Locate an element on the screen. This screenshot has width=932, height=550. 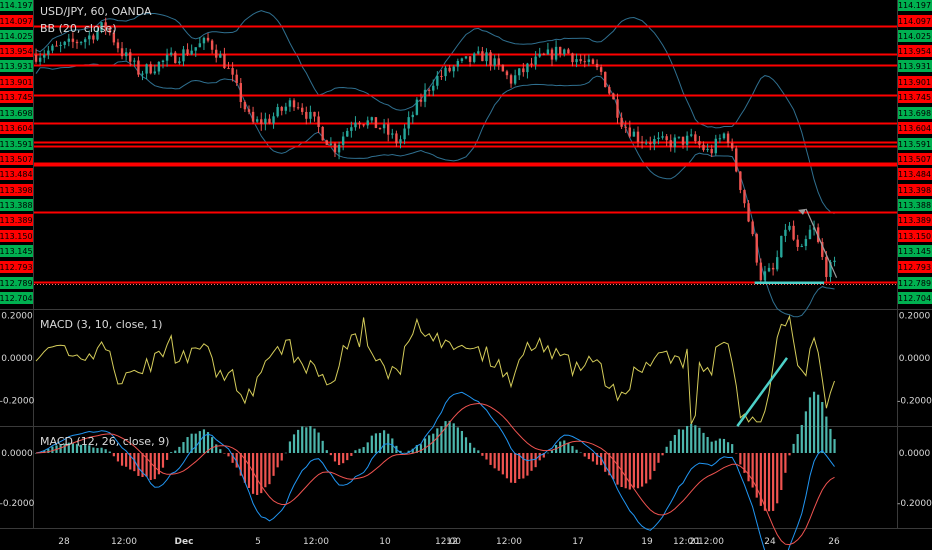
time-tick-label: 28 is located at coordinates (64, 542).